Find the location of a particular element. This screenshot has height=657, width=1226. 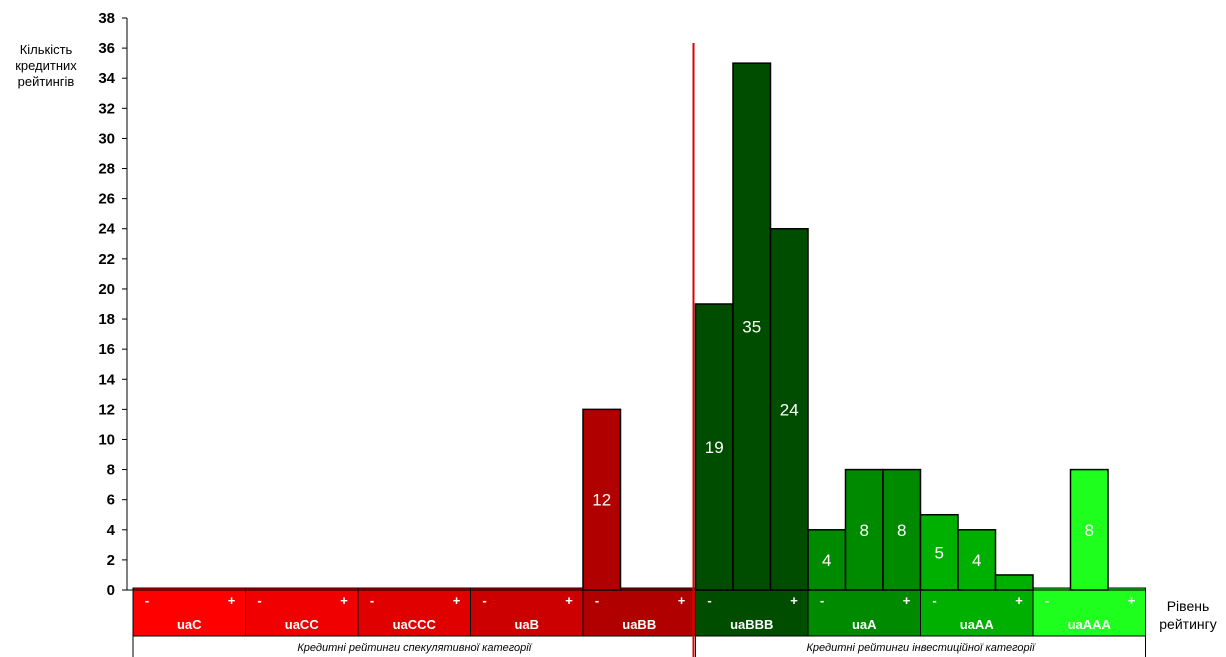

bar-uaA is located at coordinates (864, 529).